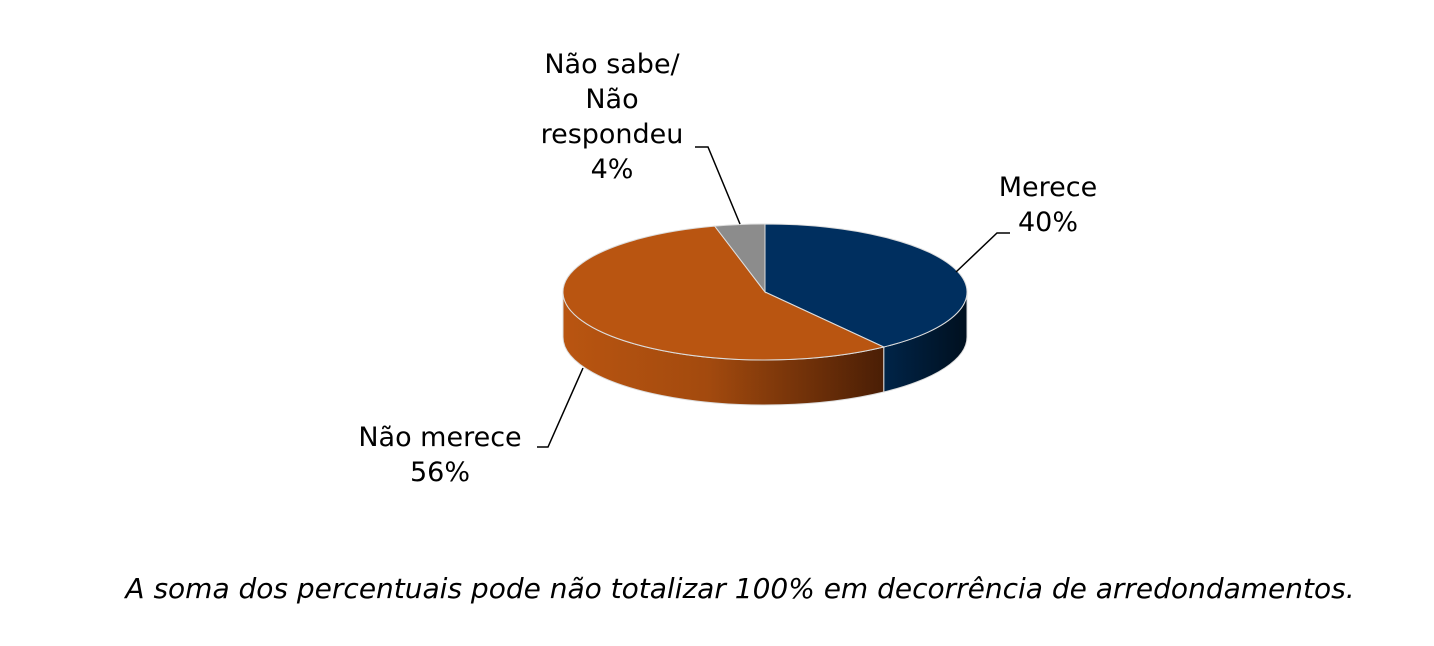  What do you see at coordinates (1047, 222) in the screenshot?
I see `value-label: 40%` at bounding box center [1047, 222].